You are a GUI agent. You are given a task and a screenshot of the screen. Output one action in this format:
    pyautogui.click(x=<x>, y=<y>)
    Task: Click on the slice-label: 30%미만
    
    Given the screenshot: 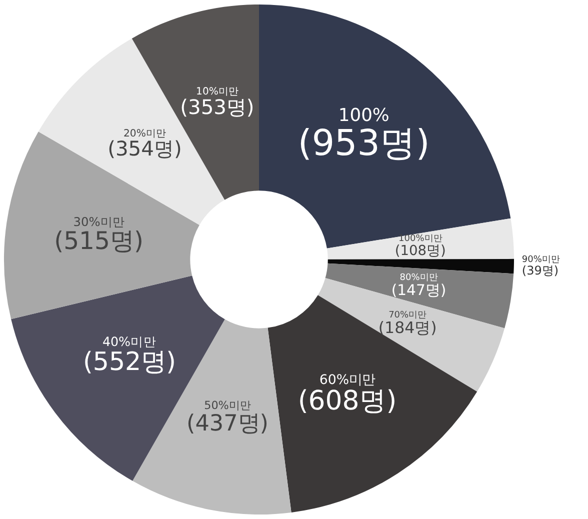 What is the action you would take?
    pyautogui.click(x=98, y=221)
    